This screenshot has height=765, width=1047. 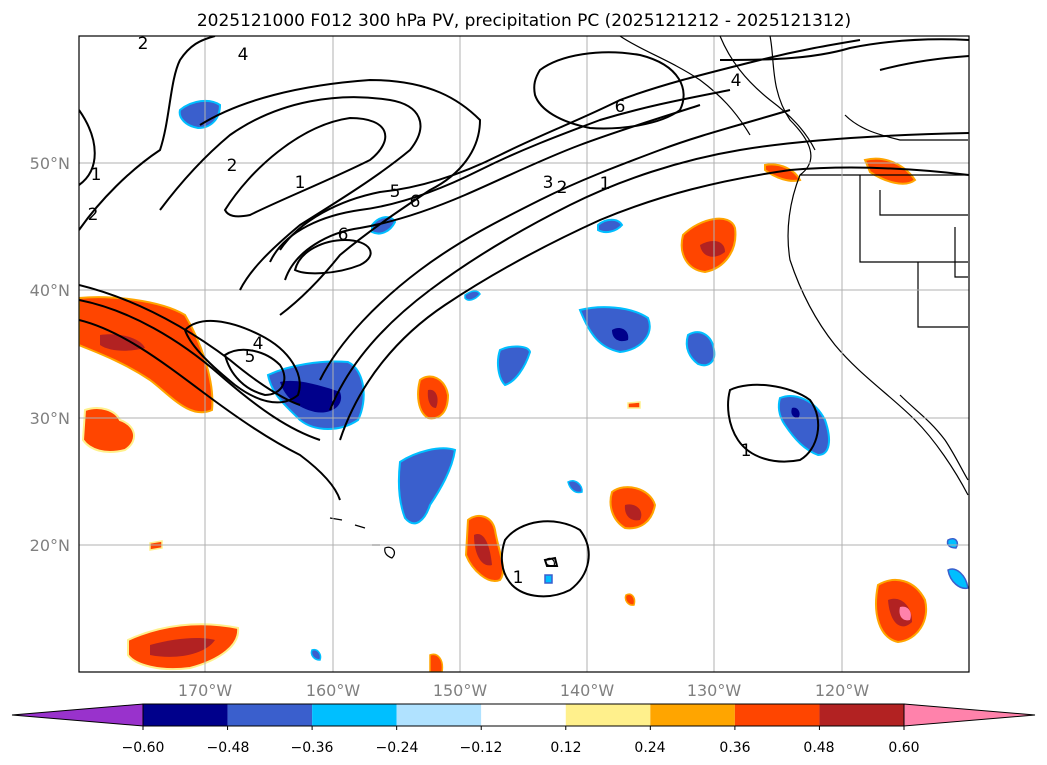 What do you see at coordinates (205, 690) in the screenshot?
I see `lon-label: 170°W` at bounding box center [205, 690].